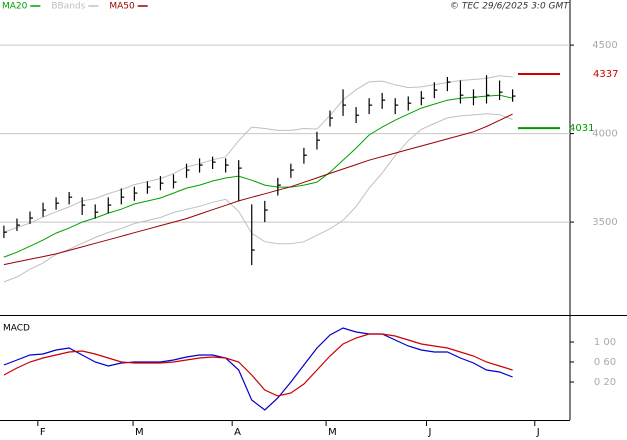  Describe the element at coordinates (581, 128) in the screenshot. I see `level-label: 4031` at that location.